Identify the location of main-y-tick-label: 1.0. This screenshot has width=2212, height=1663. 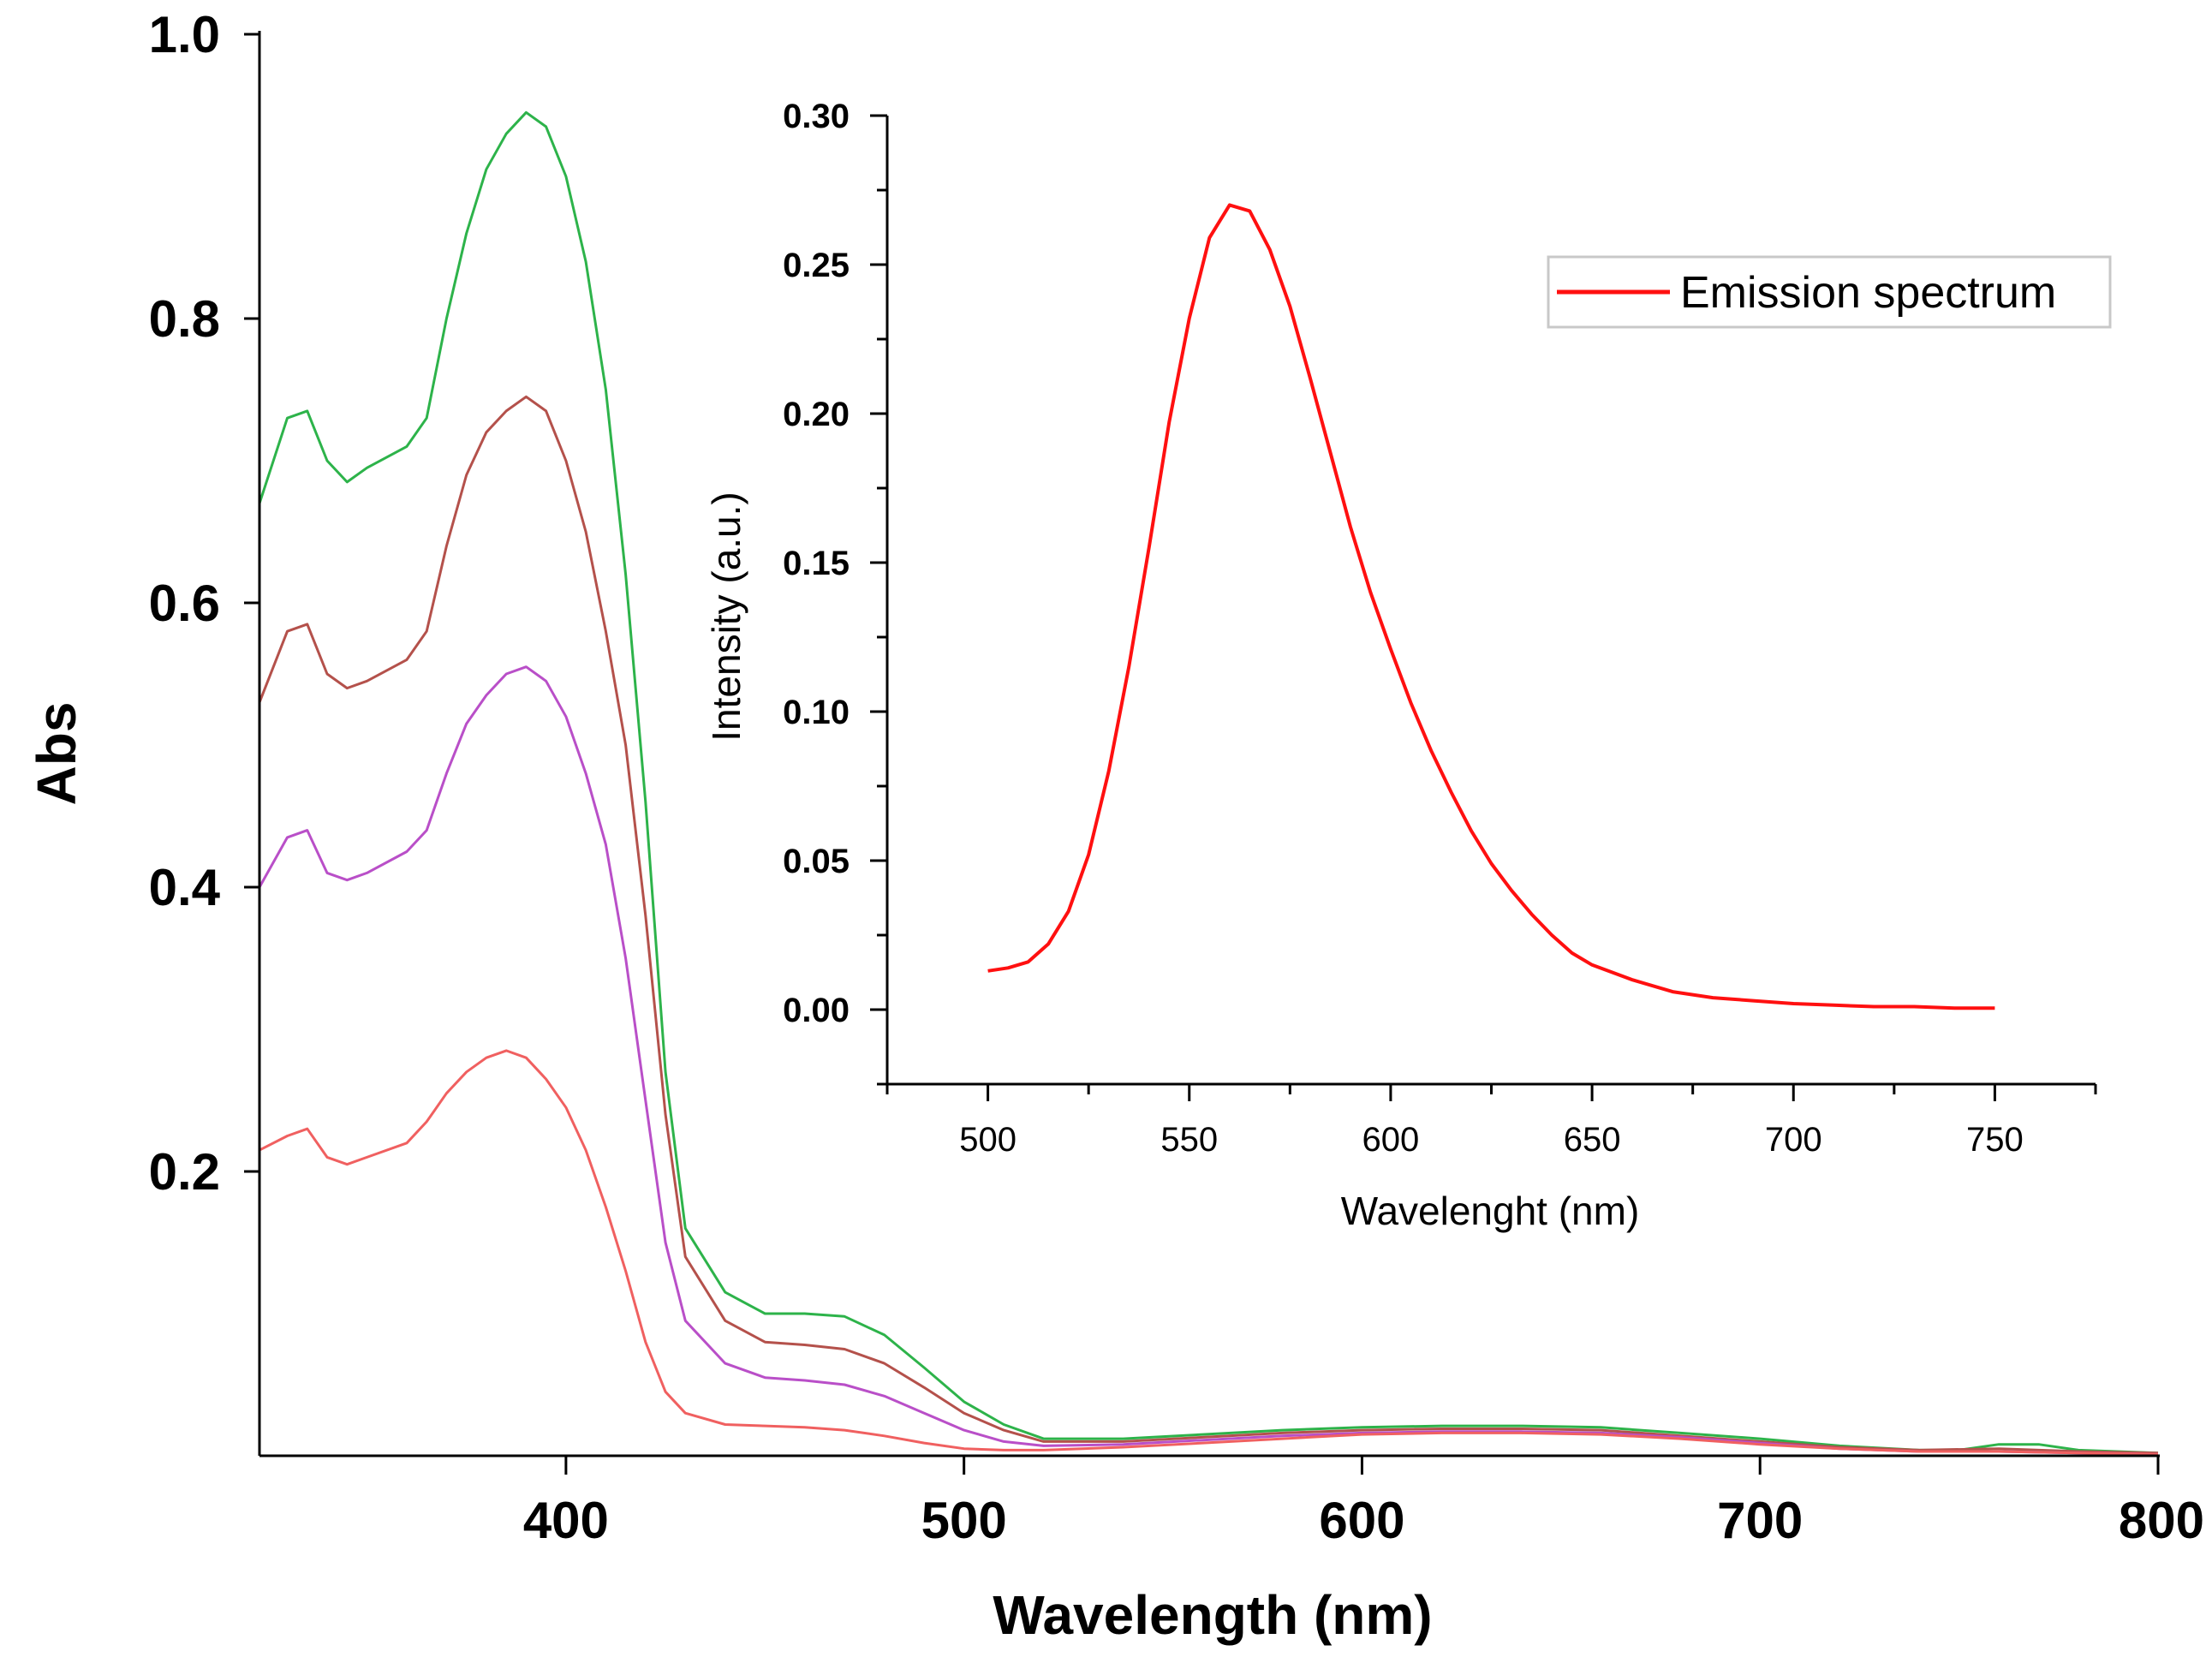
(184, 34).